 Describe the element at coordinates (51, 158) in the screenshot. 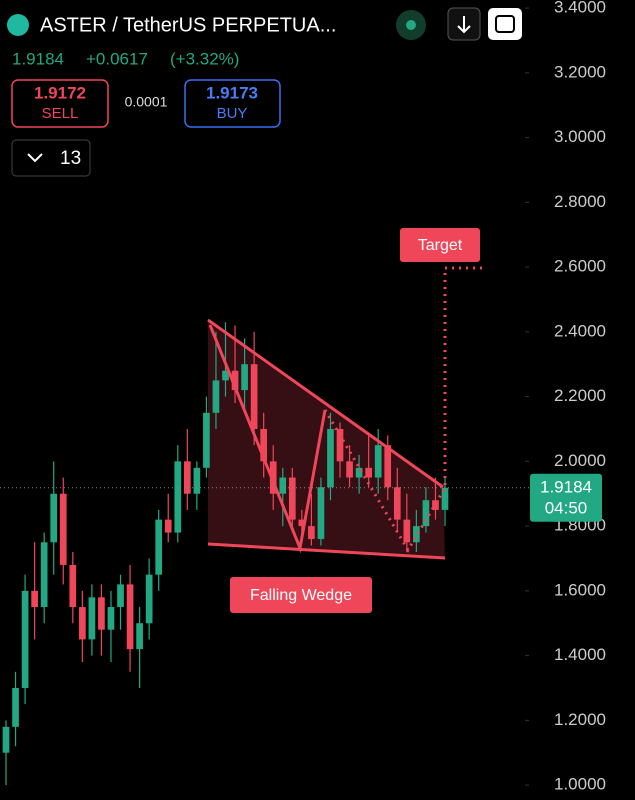

I see `interval-button` at that location.